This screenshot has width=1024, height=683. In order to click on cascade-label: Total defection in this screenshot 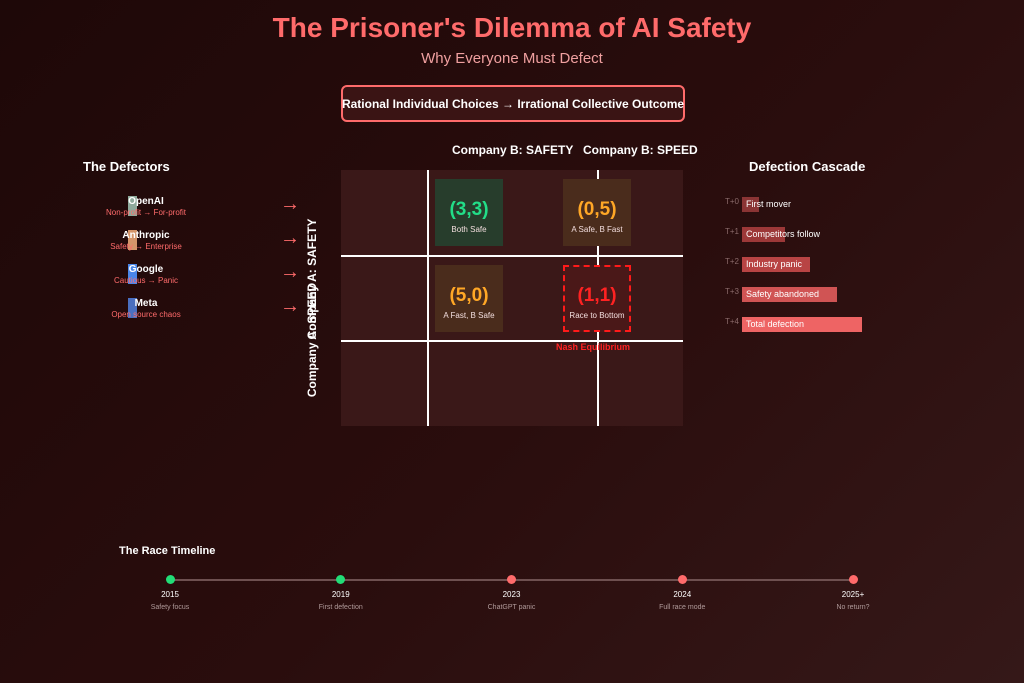, I will do `click(775, 324)`.